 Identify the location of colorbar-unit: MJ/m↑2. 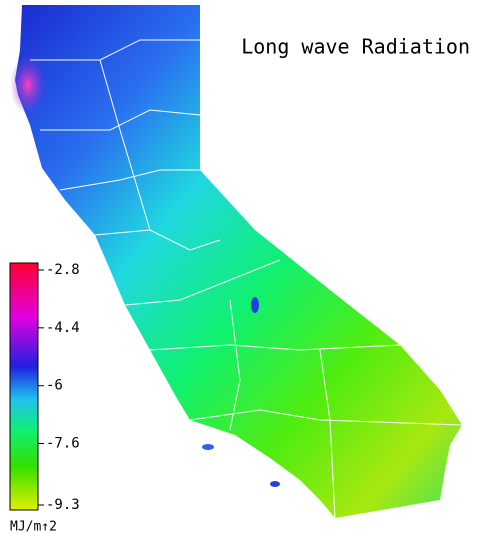
(33, 527).